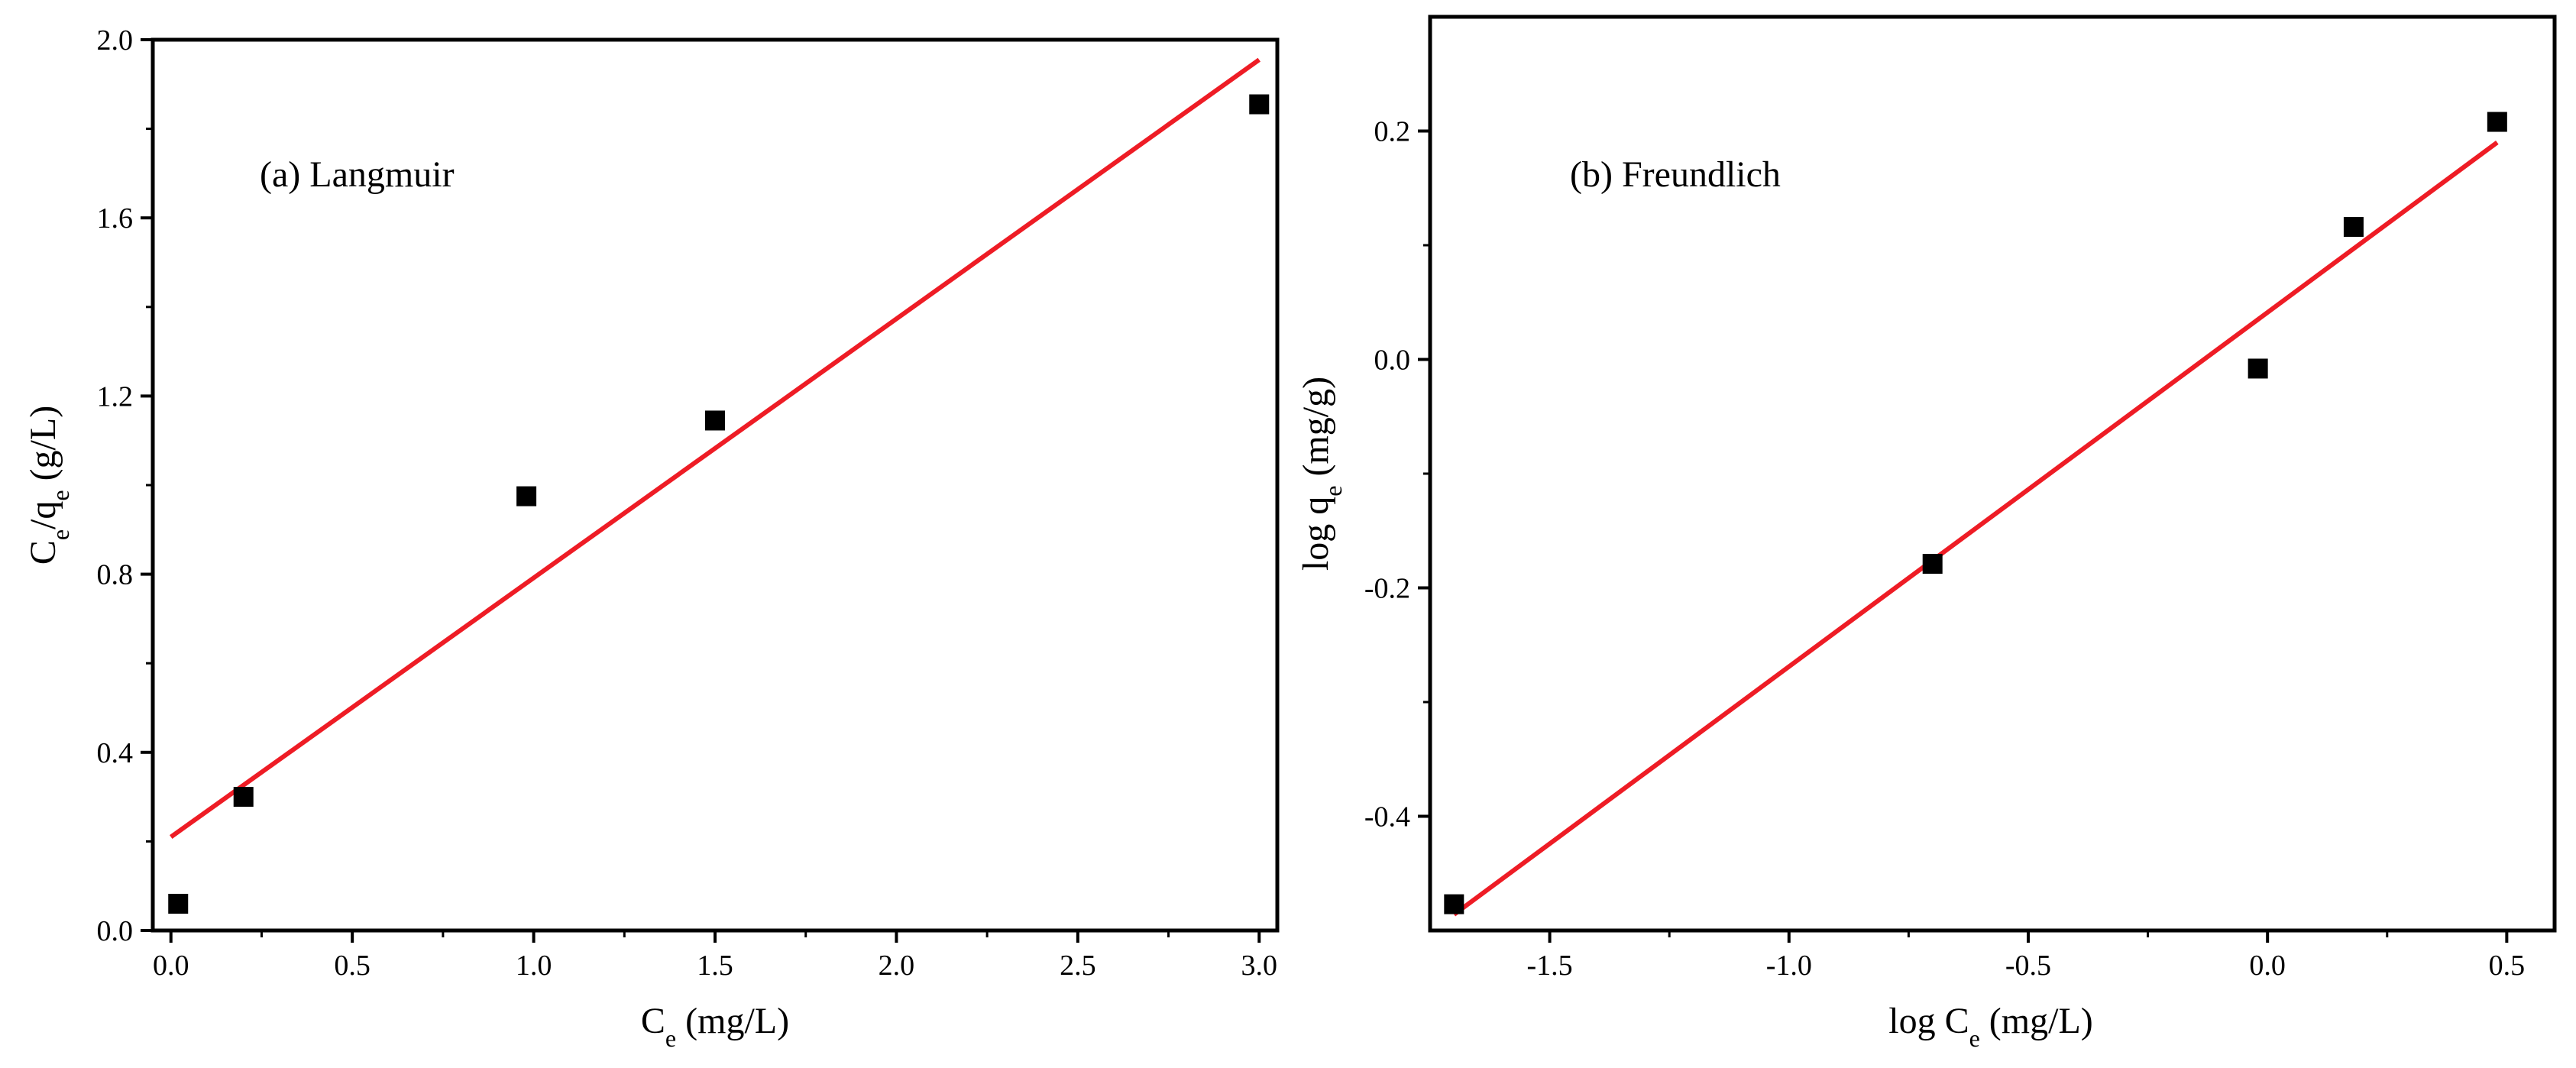 Image resolution: width=2576 pixels, height=1068 pixels. Describe the element at coordinates (48, 485) in the screenshot. I see `y-axis-label: Ce/qe (g/L)` at that location.